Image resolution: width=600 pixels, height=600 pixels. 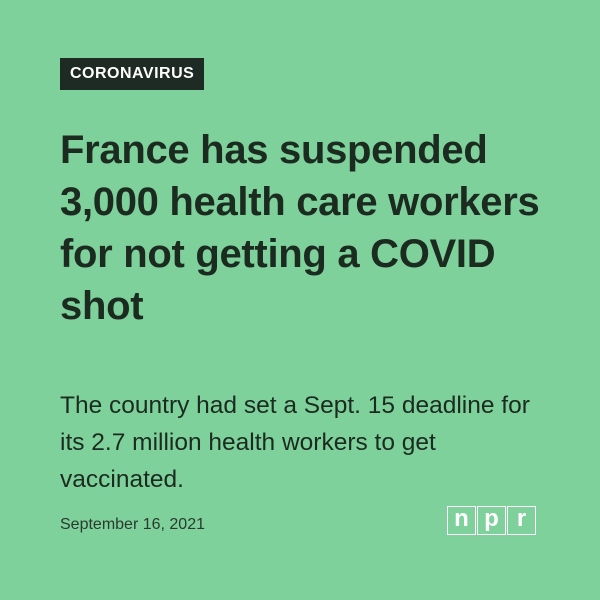 I want to click on category-tag: CORONAVIRUS, so click(x=132, y=74).